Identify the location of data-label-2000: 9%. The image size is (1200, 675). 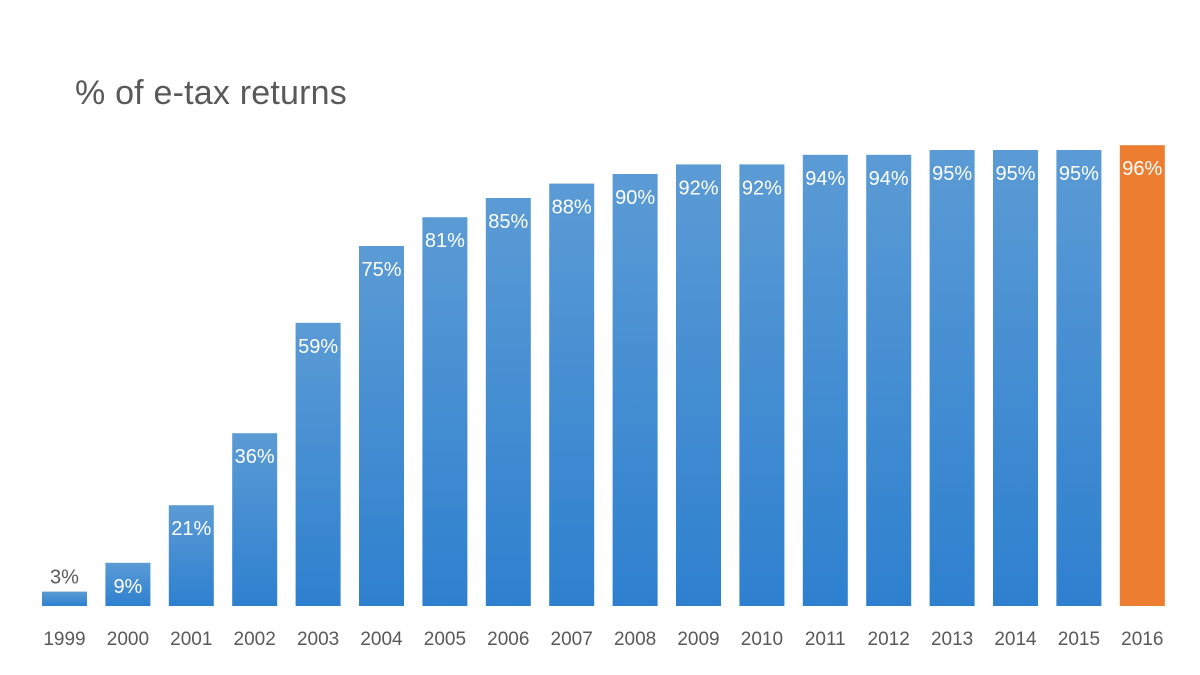
(127, 587).